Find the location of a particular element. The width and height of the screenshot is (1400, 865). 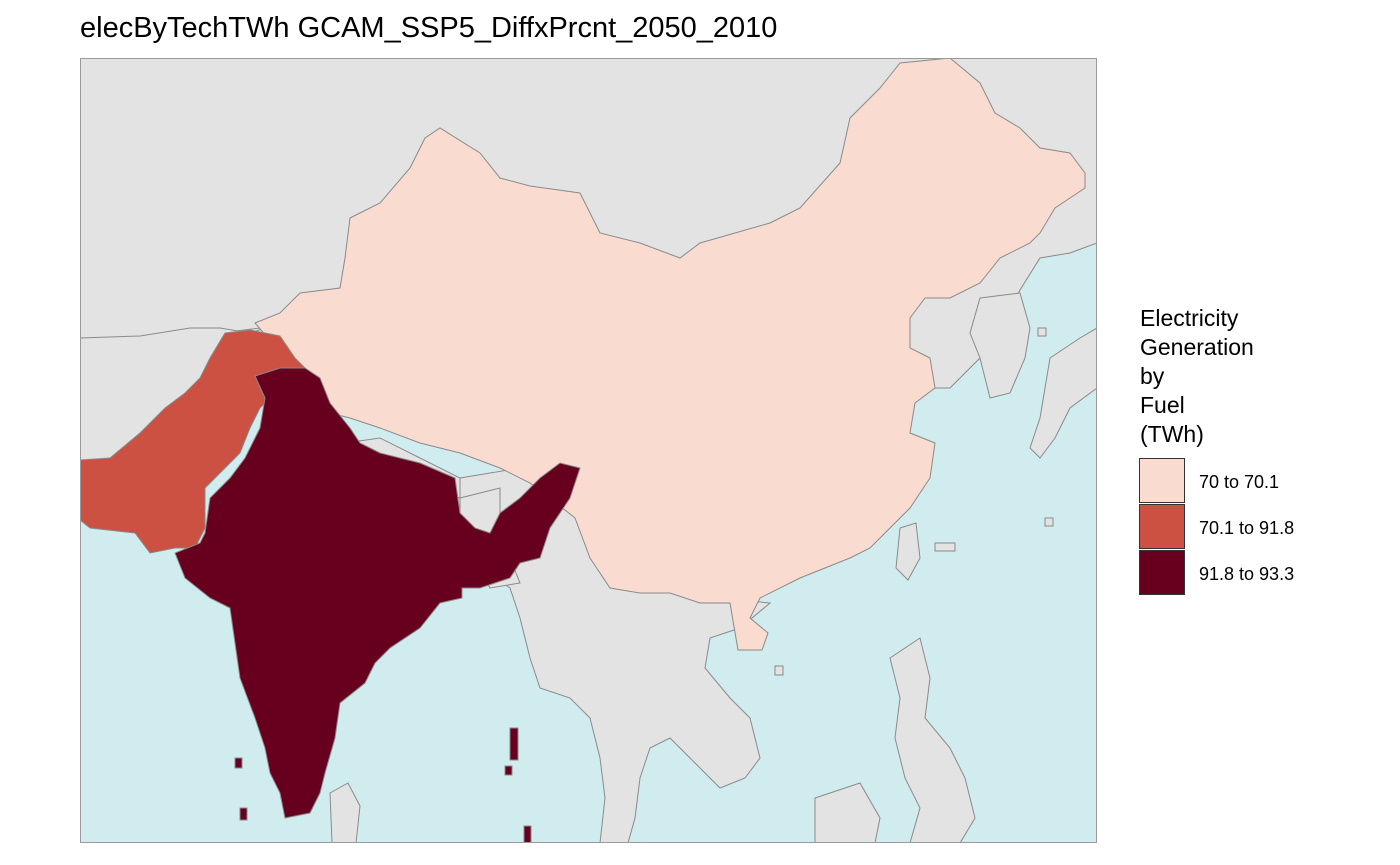

land-japan is located at coordinates (1063, 393).